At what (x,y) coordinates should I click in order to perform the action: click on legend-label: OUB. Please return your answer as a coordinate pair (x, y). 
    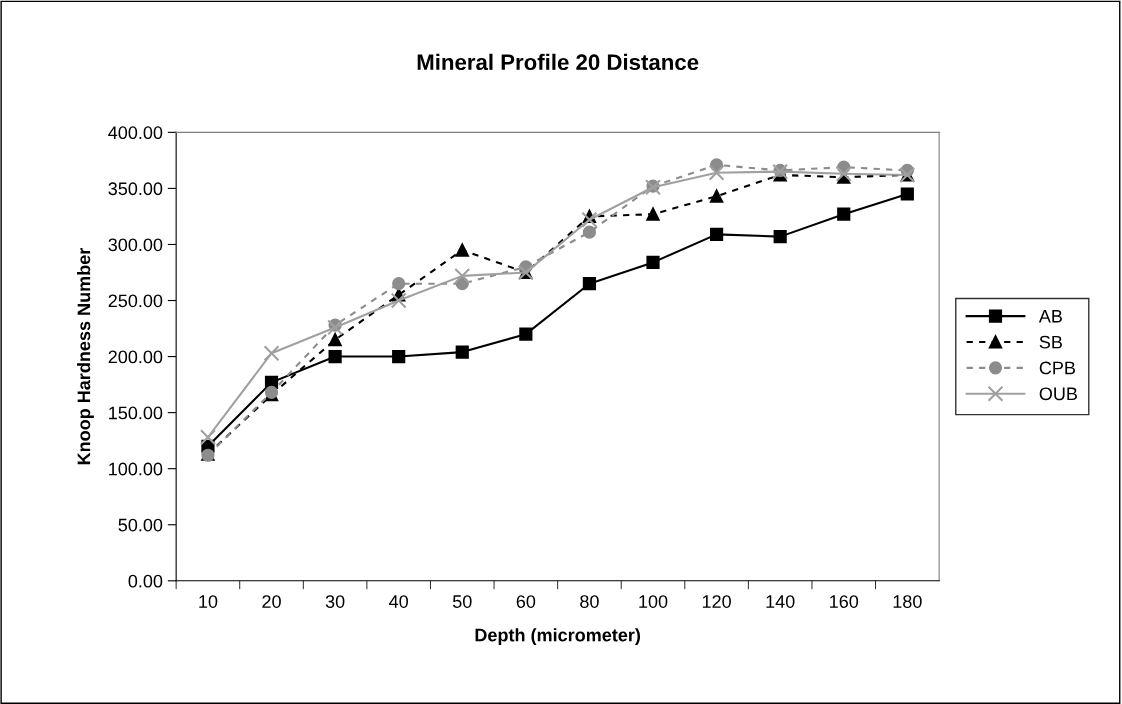
    Looking at the image, I should click on (1058, 394).